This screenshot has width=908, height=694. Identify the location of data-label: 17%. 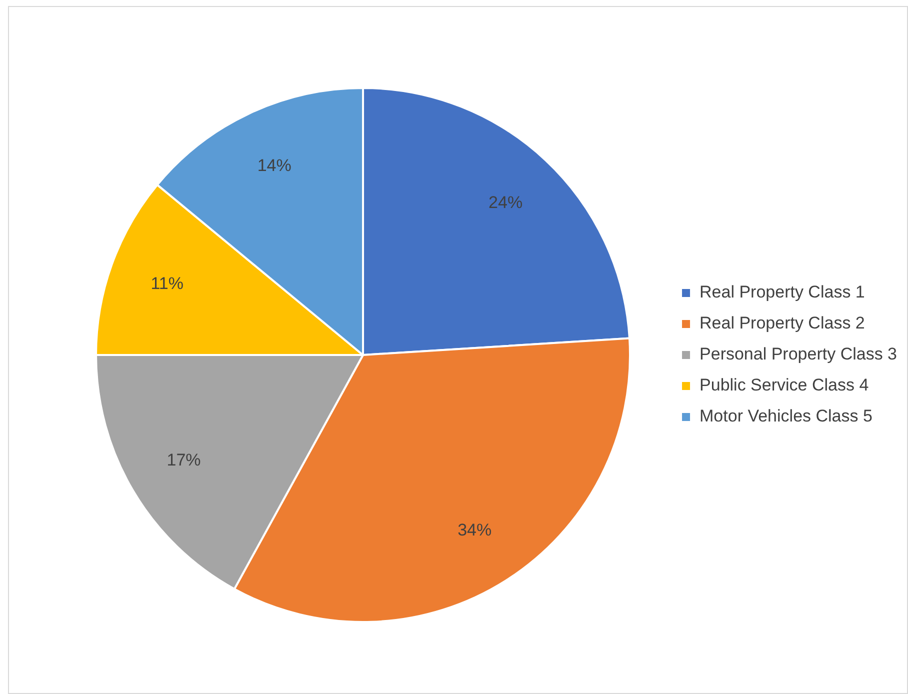
(183, 460).